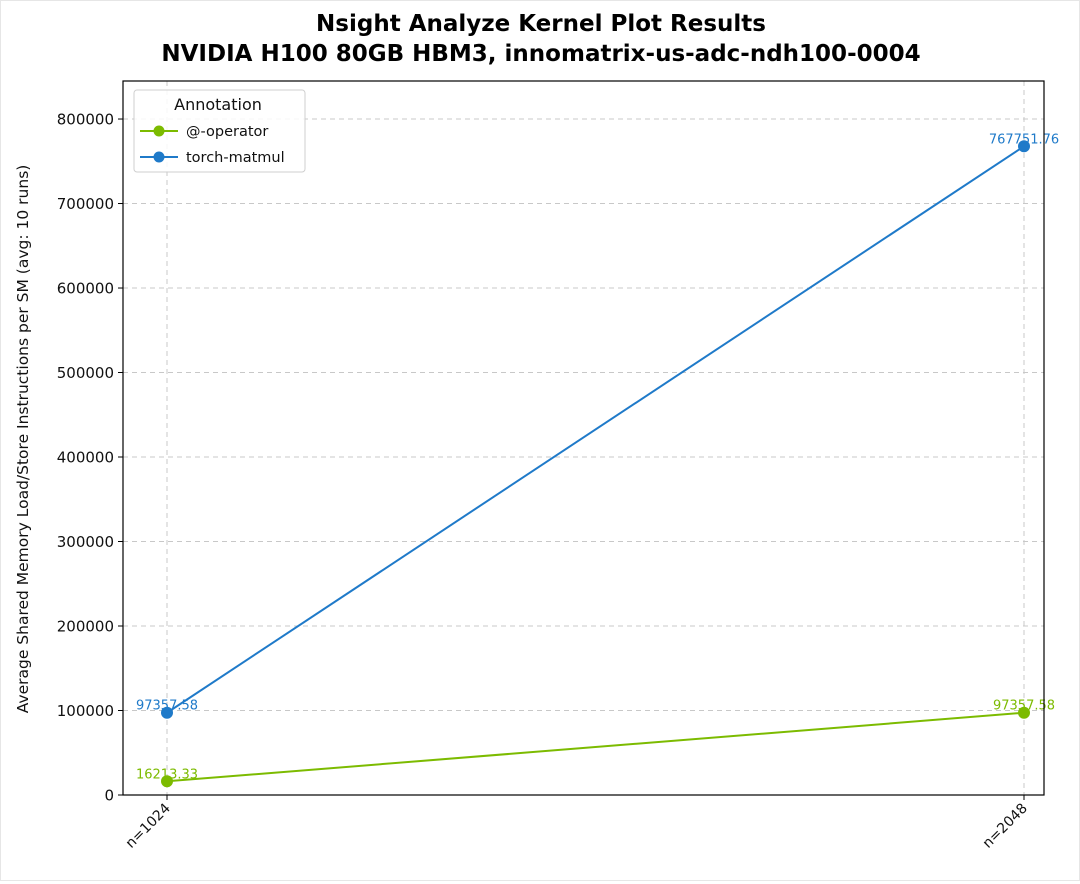 The image size is (1080, 884). What do you see at coordinates (85, 120) in the screenshot?
I see `y-tick-label: 800000` at bounding box center [85, 120].